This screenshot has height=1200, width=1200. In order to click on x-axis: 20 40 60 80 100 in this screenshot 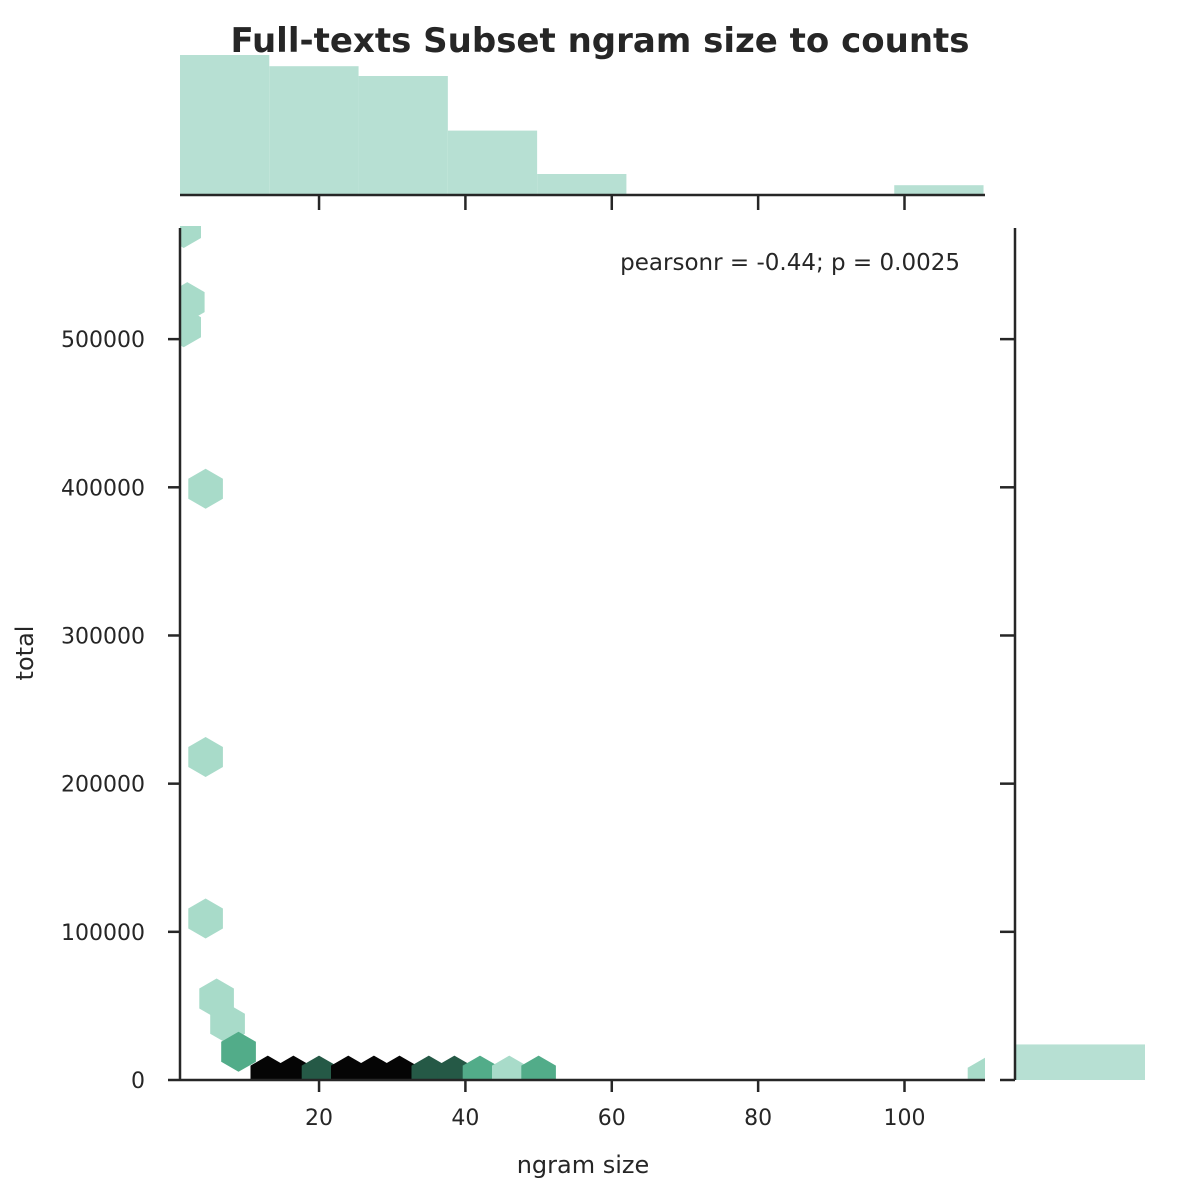, I will do `click(582, 1104)`.